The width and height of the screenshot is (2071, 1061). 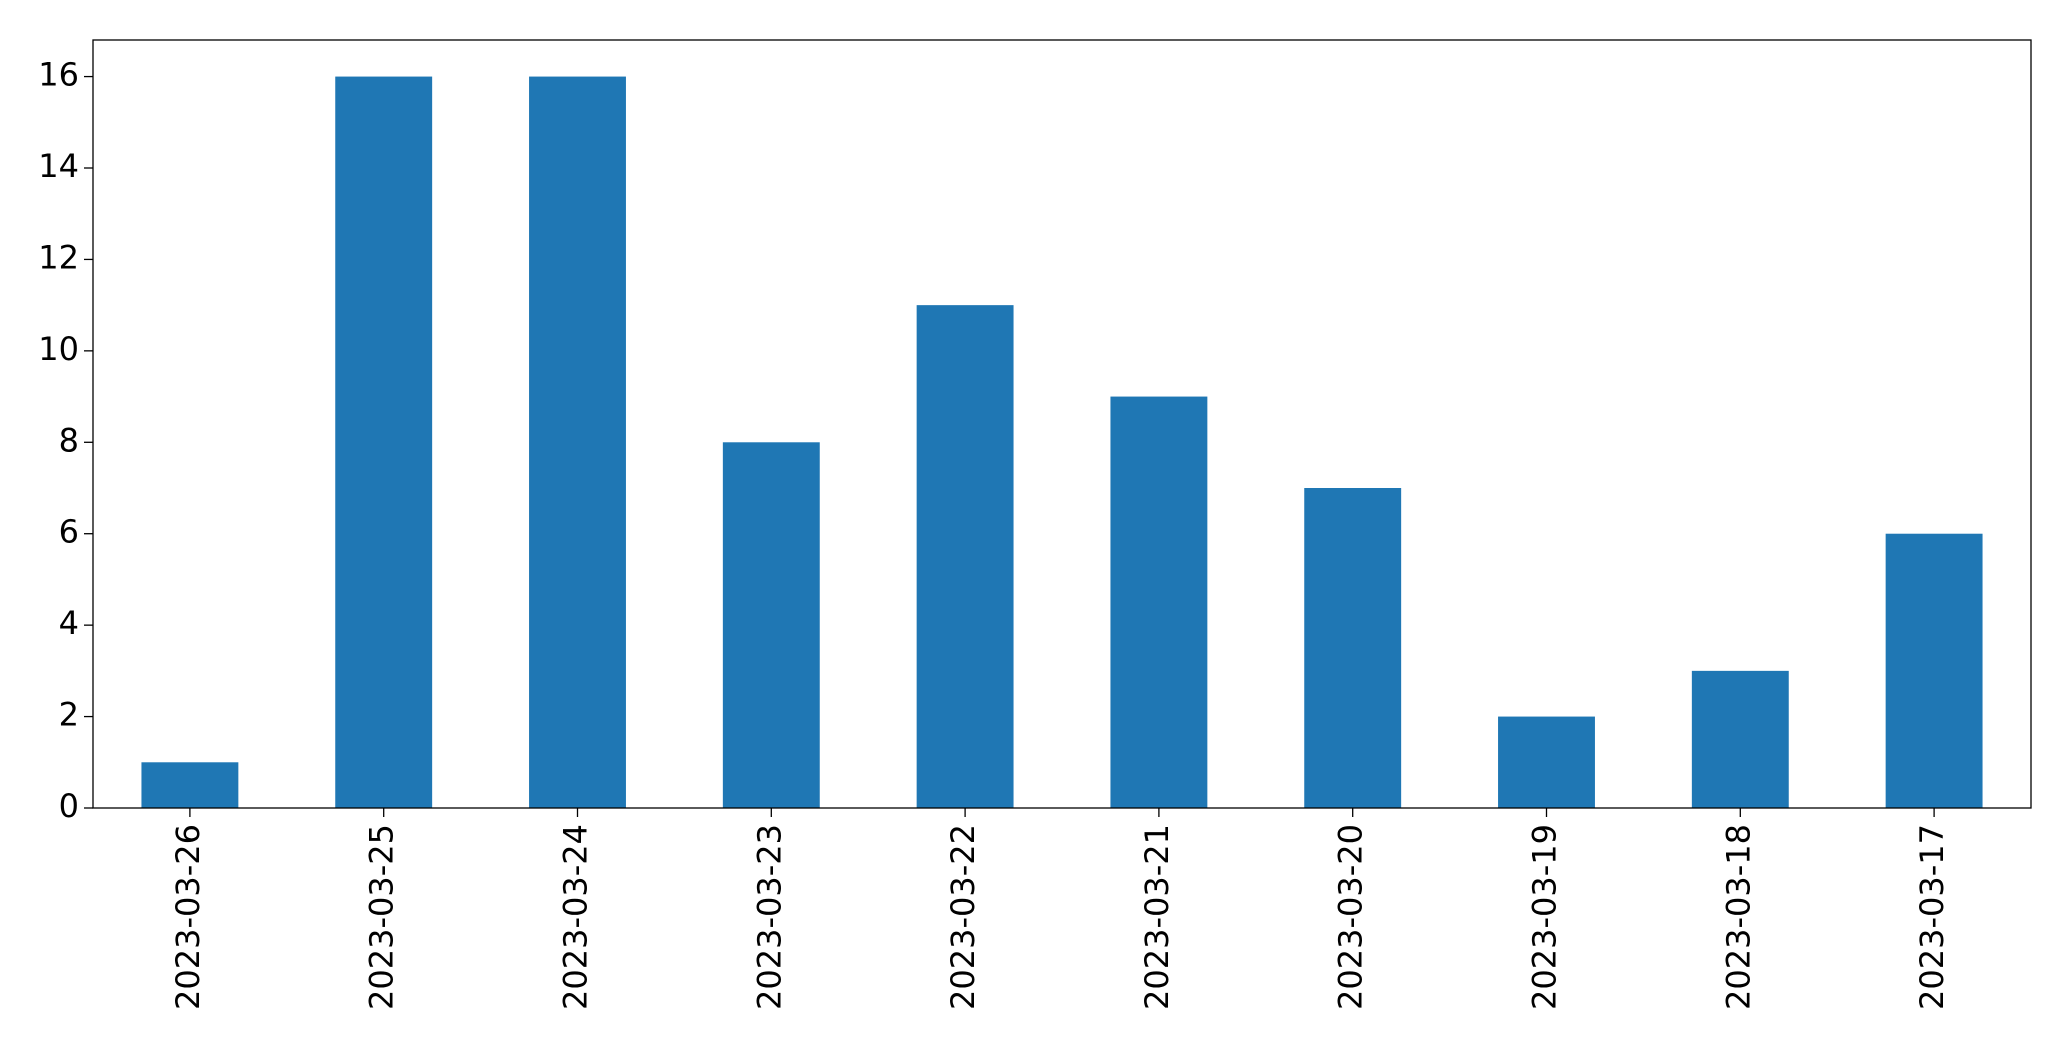 I want to click on y-tick-label: 6, so click(x=69, y=532).